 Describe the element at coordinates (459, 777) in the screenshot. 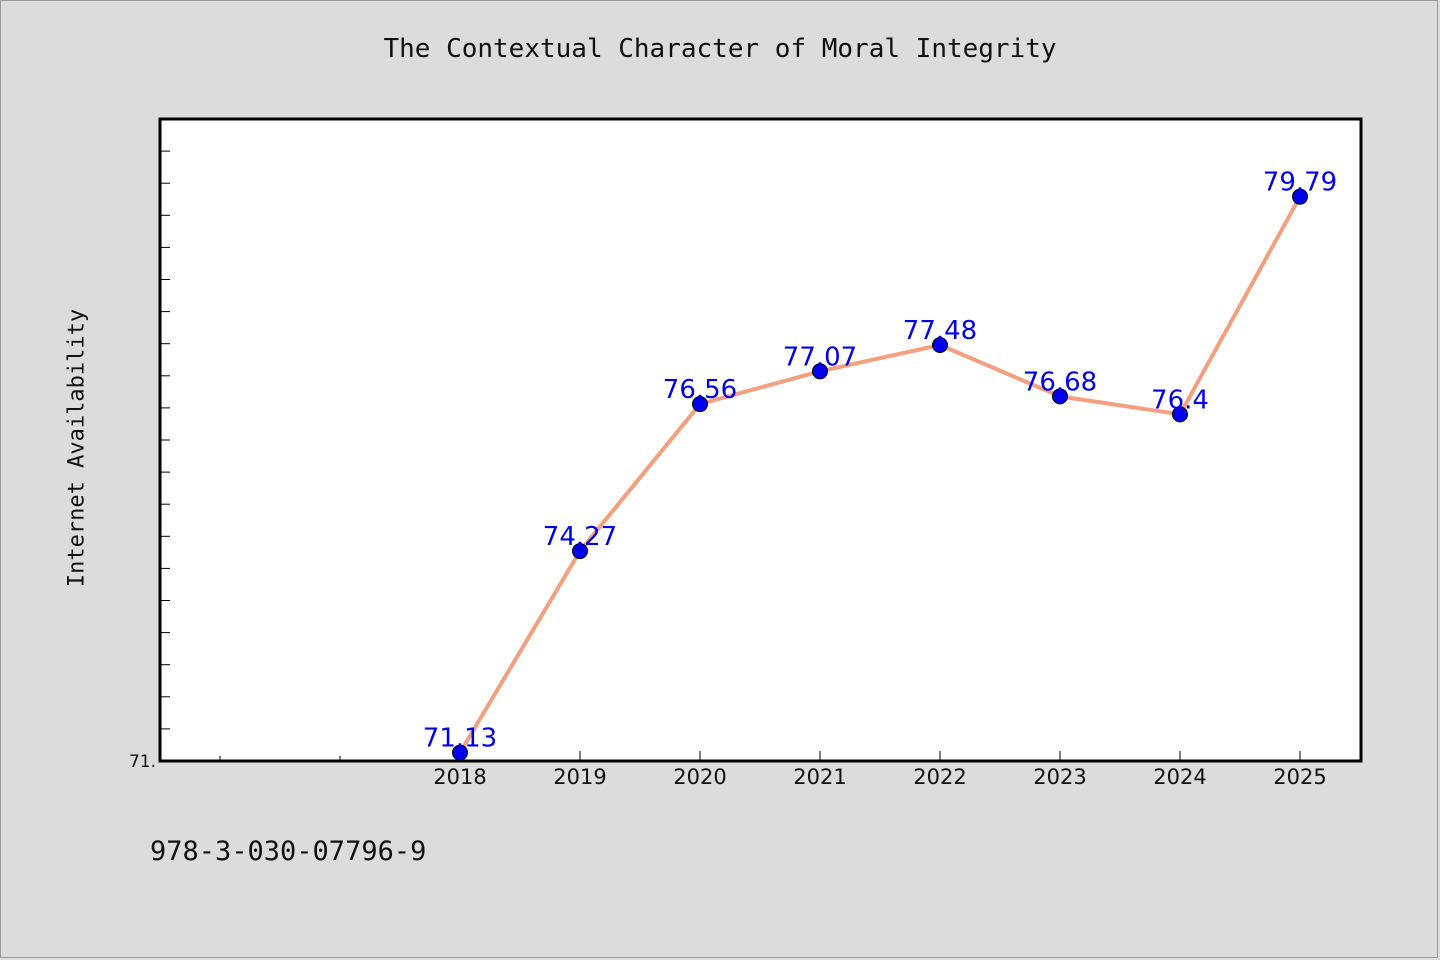

I see `x-tick-label: 2018` at that location.